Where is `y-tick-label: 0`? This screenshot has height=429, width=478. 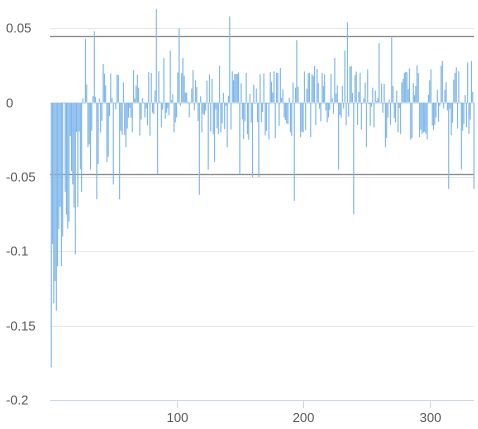 y-tick-label: 0 is located at coordinates (9, 103).